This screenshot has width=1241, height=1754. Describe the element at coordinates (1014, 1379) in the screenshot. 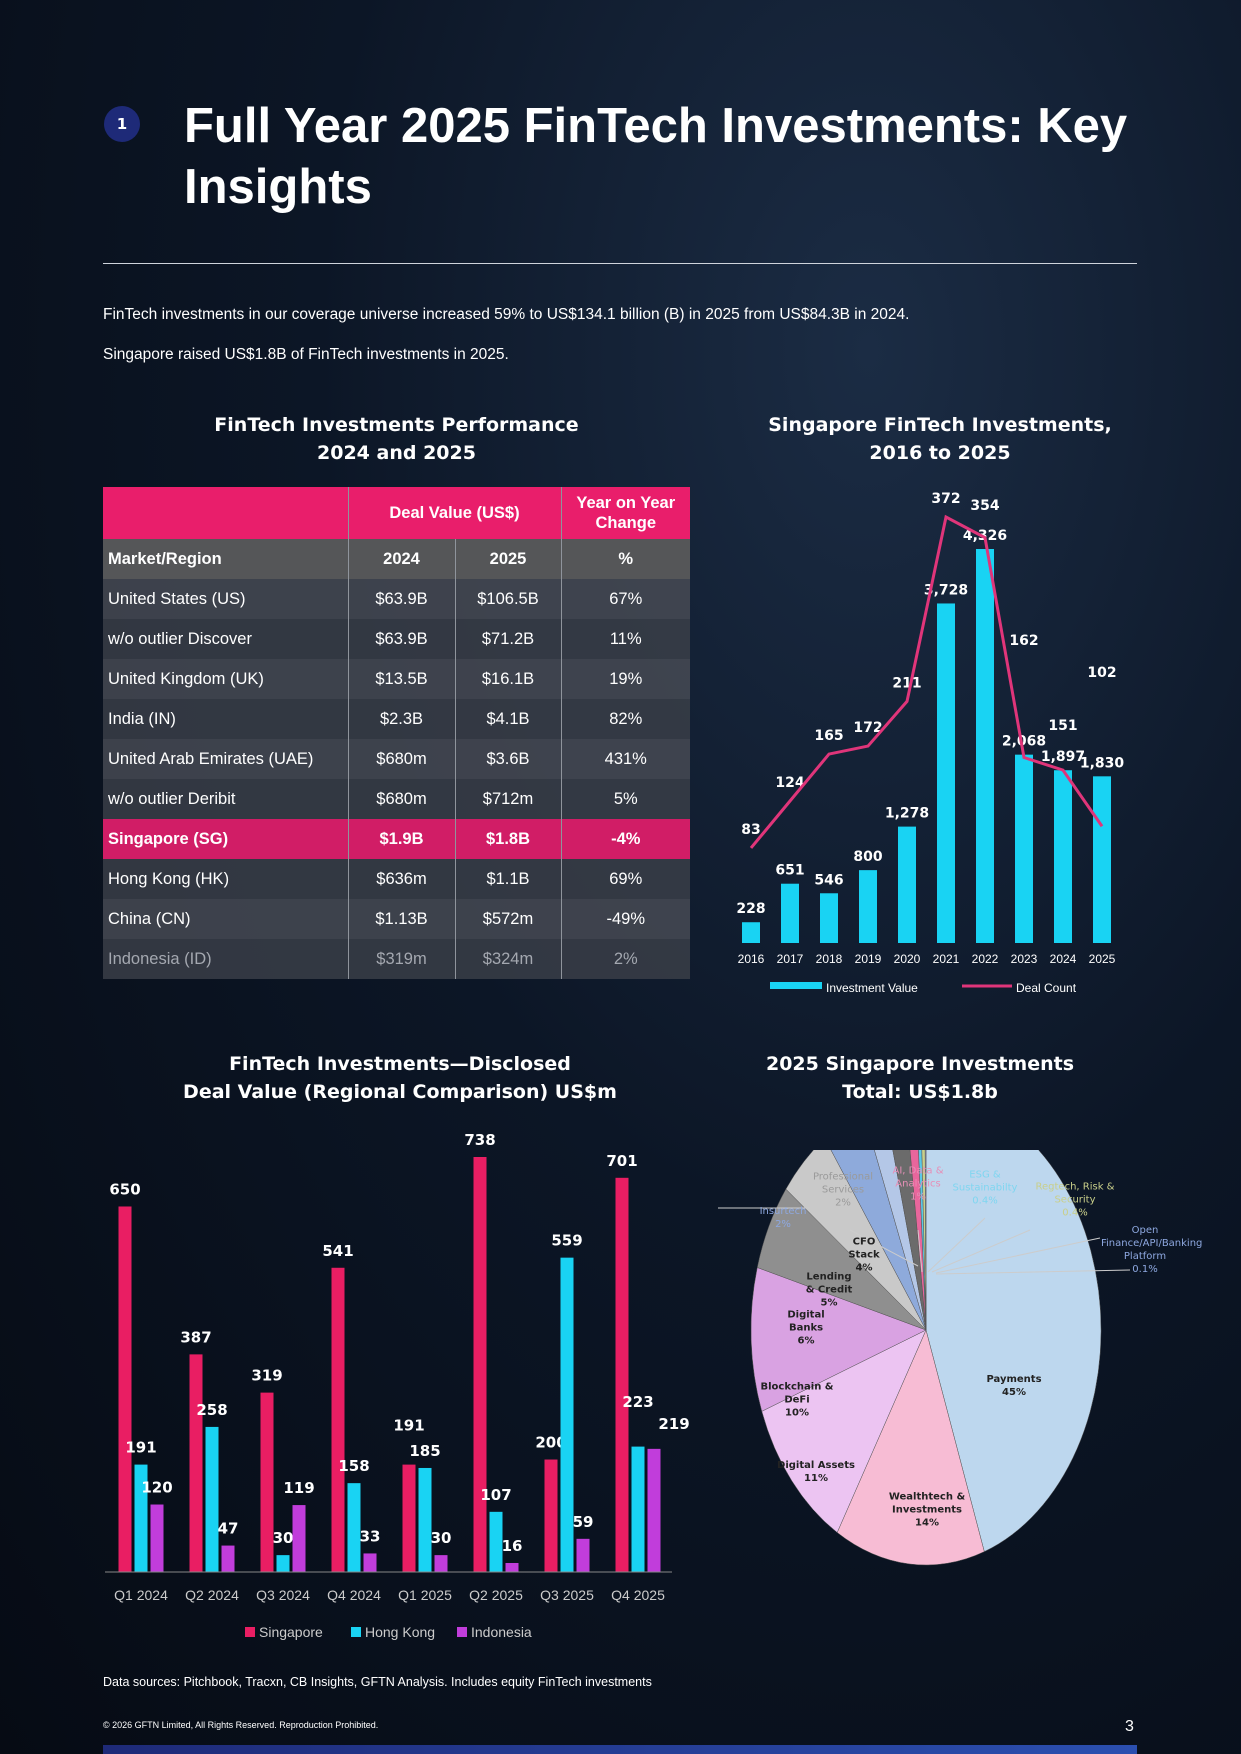

I see `pie-label-category: Payments` at that location.